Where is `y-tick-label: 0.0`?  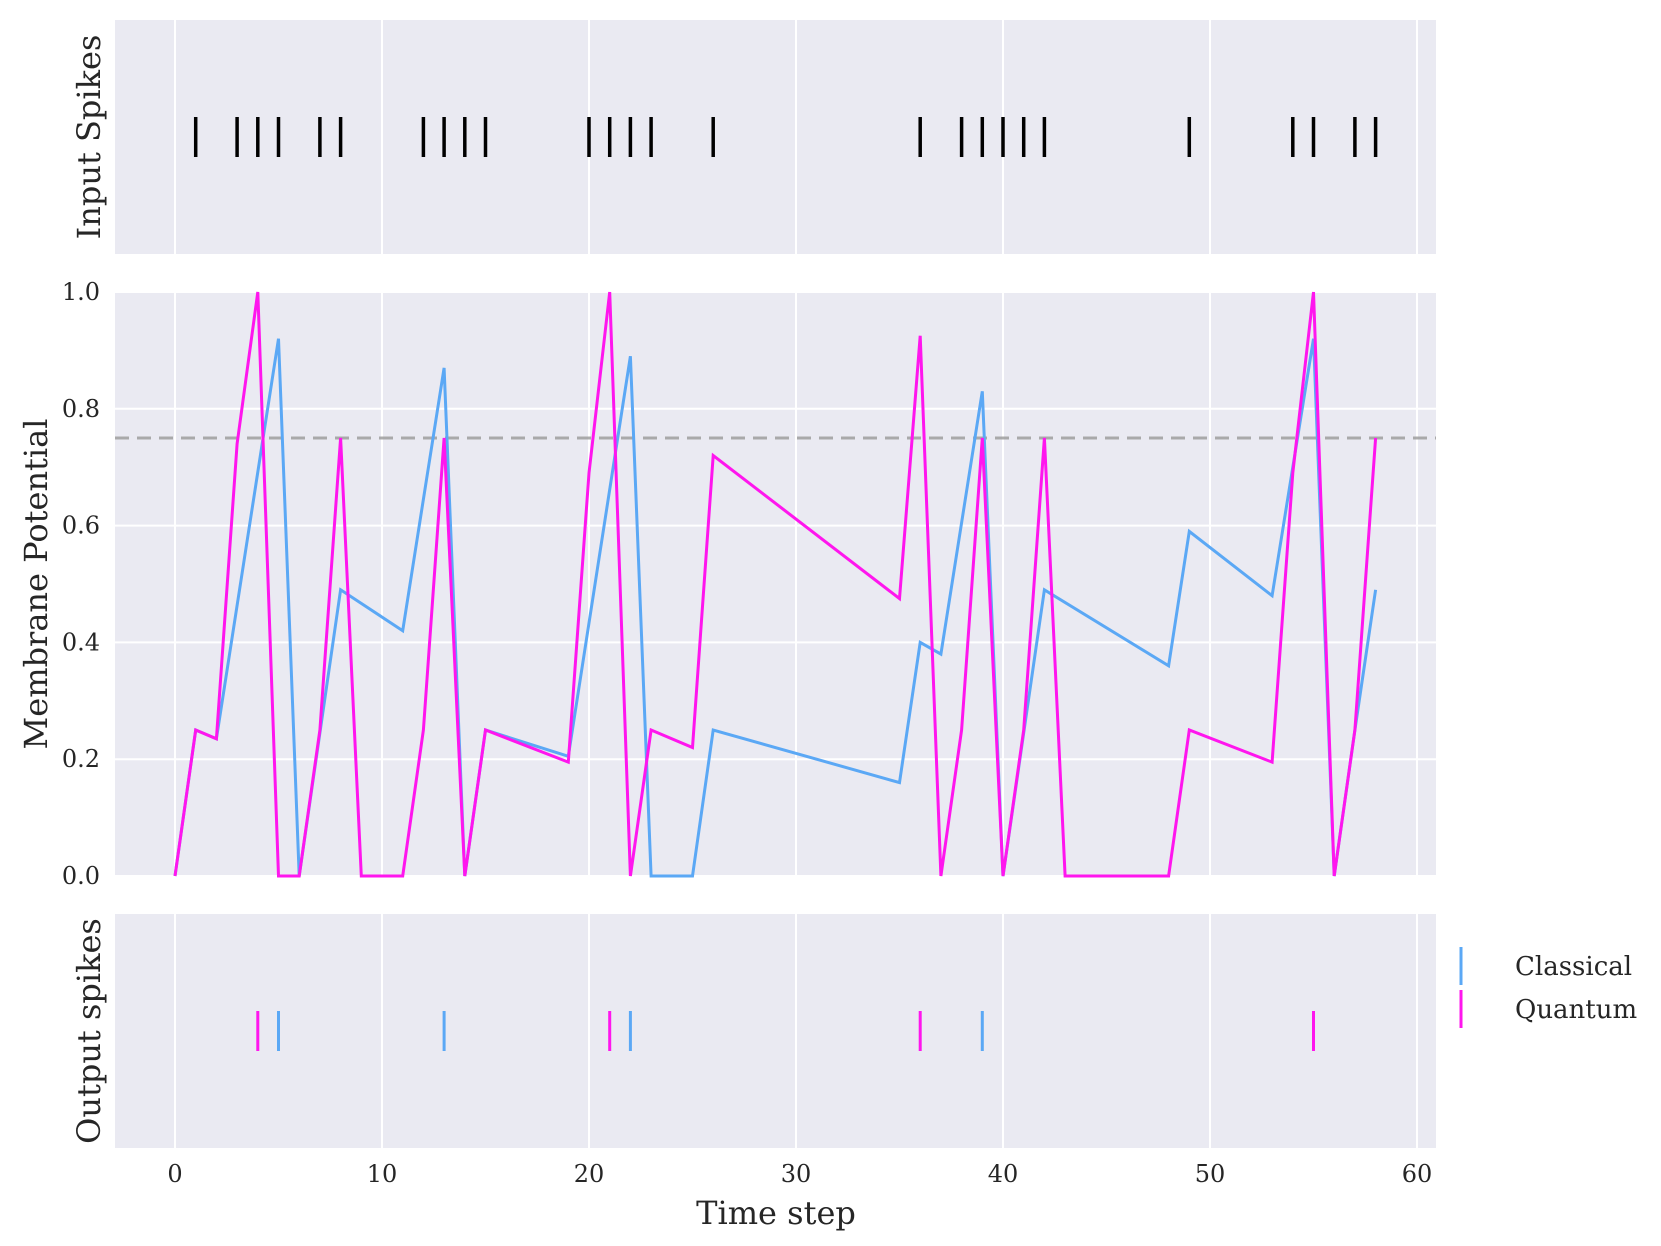 y-tick-label: 0.0 is located at coordinates (81, 876).